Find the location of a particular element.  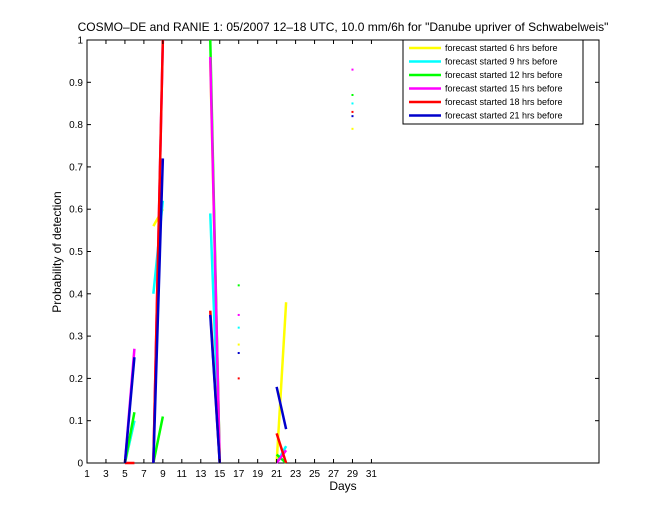

x-tick-label: 17 is located at coordinates (239, 474).